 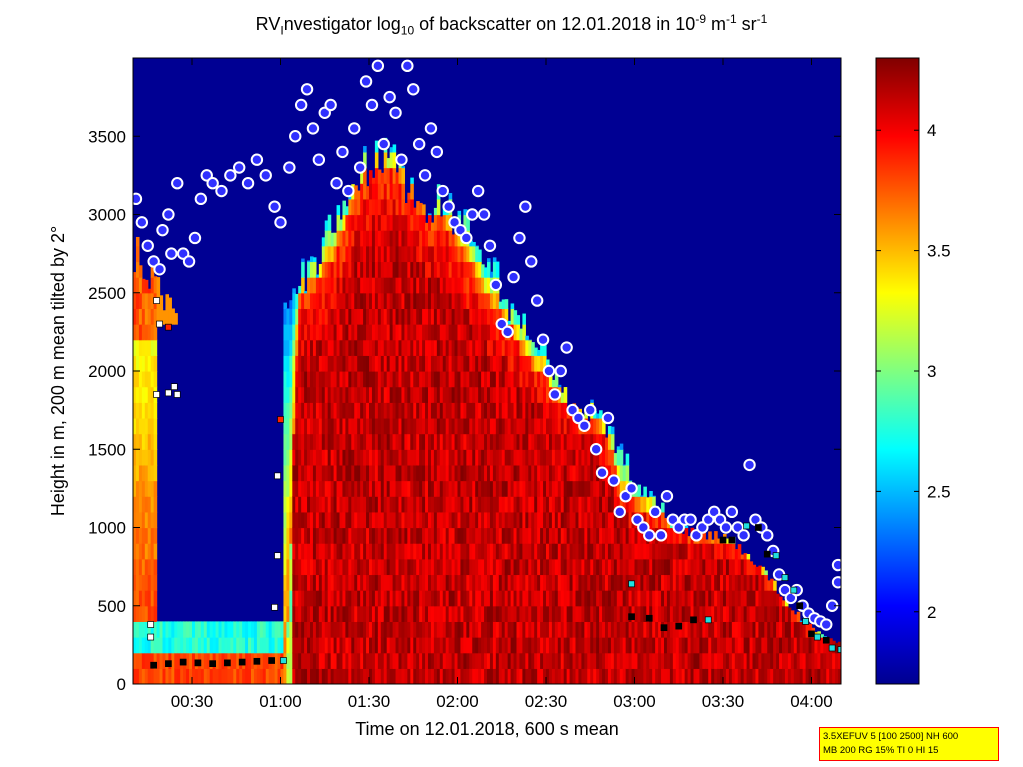 I want to click on colorbar-axis: 22.533.54, so click(x=913, y=371).